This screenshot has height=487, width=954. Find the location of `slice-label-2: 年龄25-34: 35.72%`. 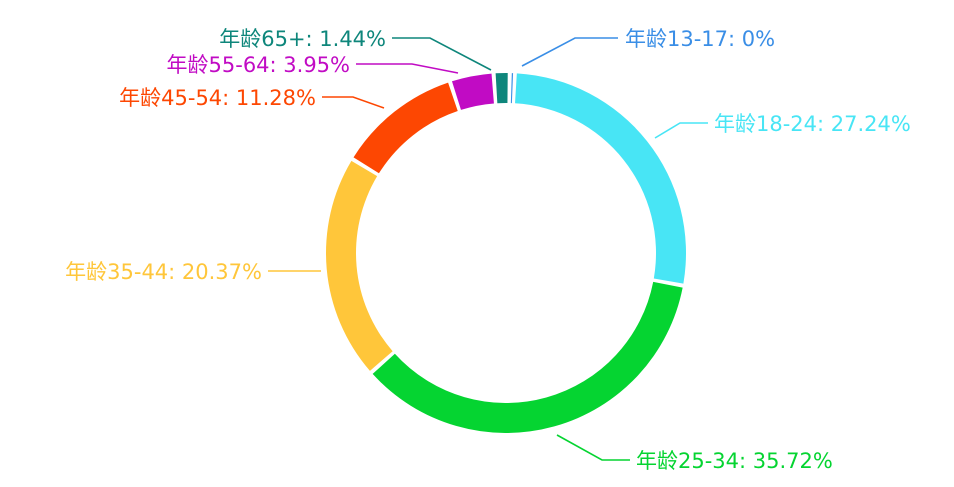

slice-label-2: 年龄25-34: 35.72% is located at coordinates (734, 461).